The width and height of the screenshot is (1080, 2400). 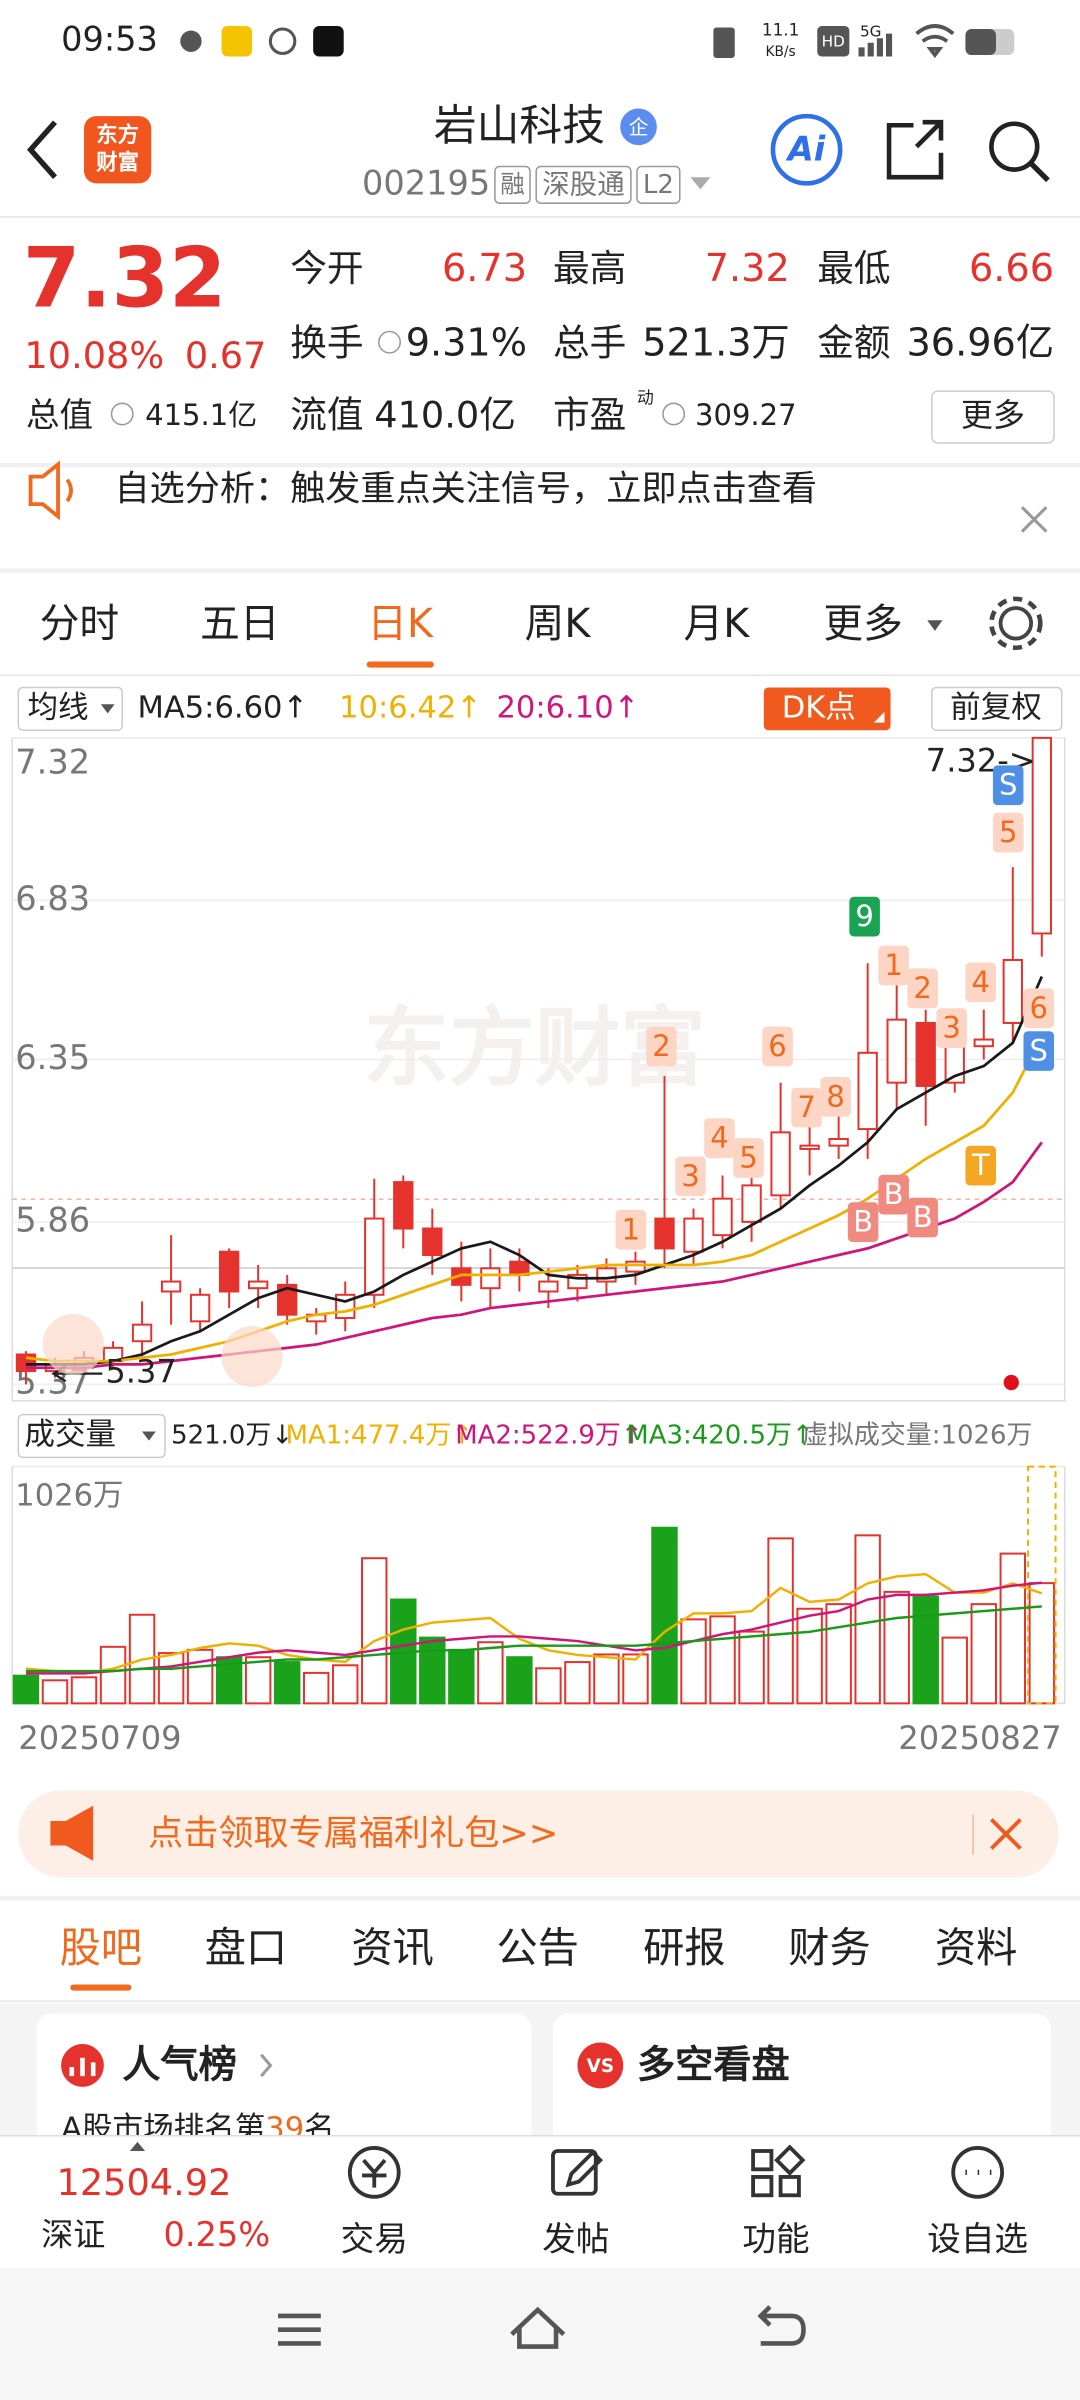 What do you see at coordinates (52, 1219) in the screenshot?
I see `y-tick-label: 5.86` at bounding box center [52, 1219].